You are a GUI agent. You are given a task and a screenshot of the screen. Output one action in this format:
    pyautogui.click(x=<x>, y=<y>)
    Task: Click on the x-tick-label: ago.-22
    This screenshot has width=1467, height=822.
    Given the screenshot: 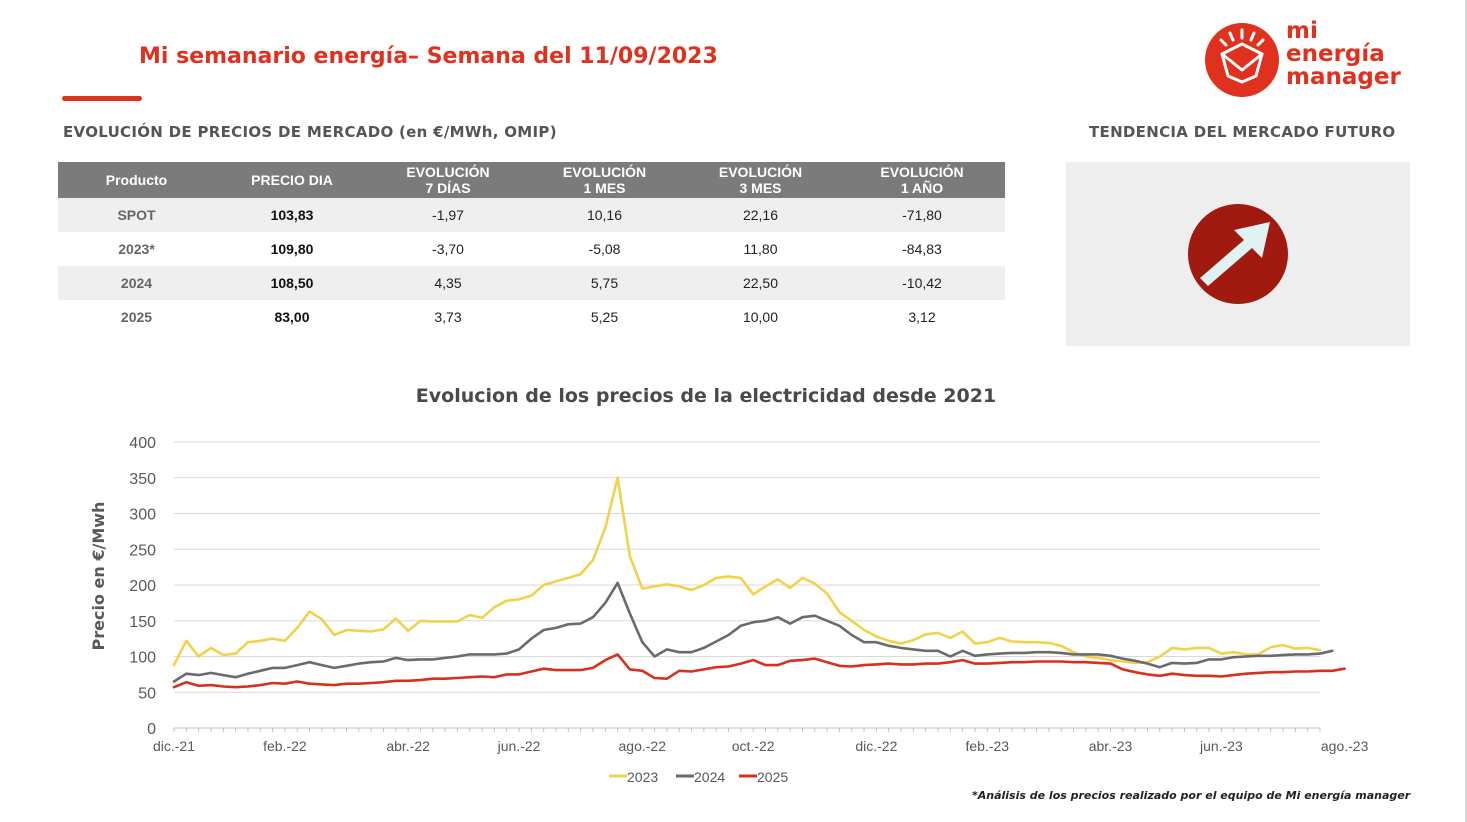 What is the action you would take?
    pyautogui.click(x=643, y=746)
    